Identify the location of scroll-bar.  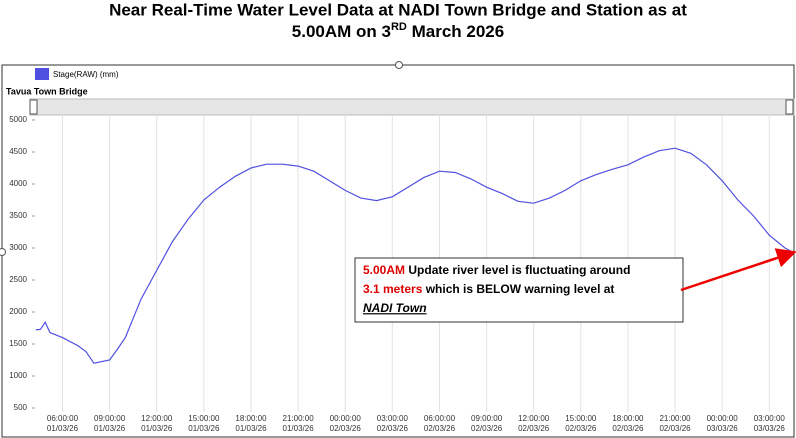
(412, 107).